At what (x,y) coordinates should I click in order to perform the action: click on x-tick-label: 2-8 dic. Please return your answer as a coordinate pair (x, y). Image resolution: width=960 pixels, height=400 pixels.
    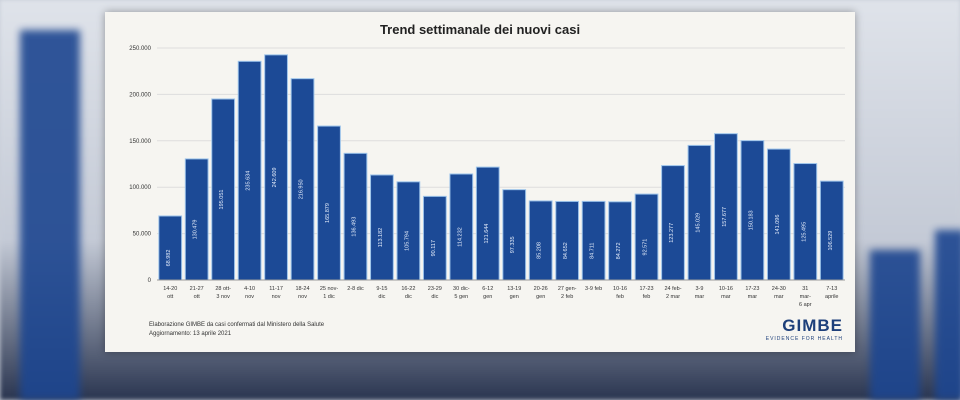
    Looking at the image, I should click on (355, 289).